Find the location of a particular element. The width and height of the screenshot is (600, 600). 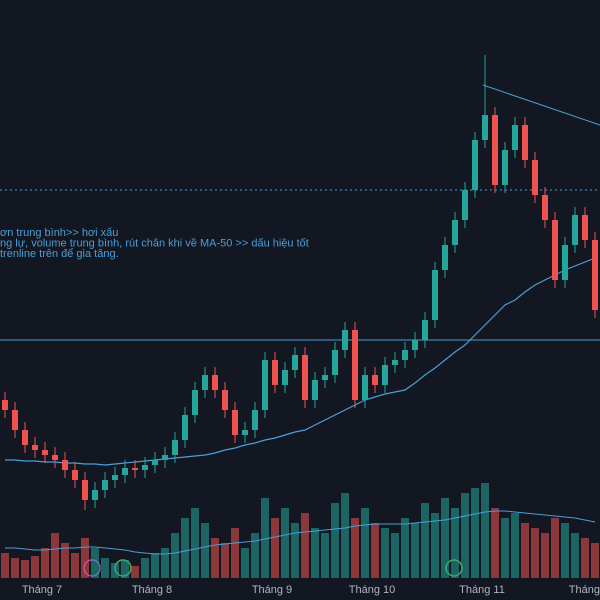

x-axis-label: Tháng 12 is located at coordinates (584, 590).